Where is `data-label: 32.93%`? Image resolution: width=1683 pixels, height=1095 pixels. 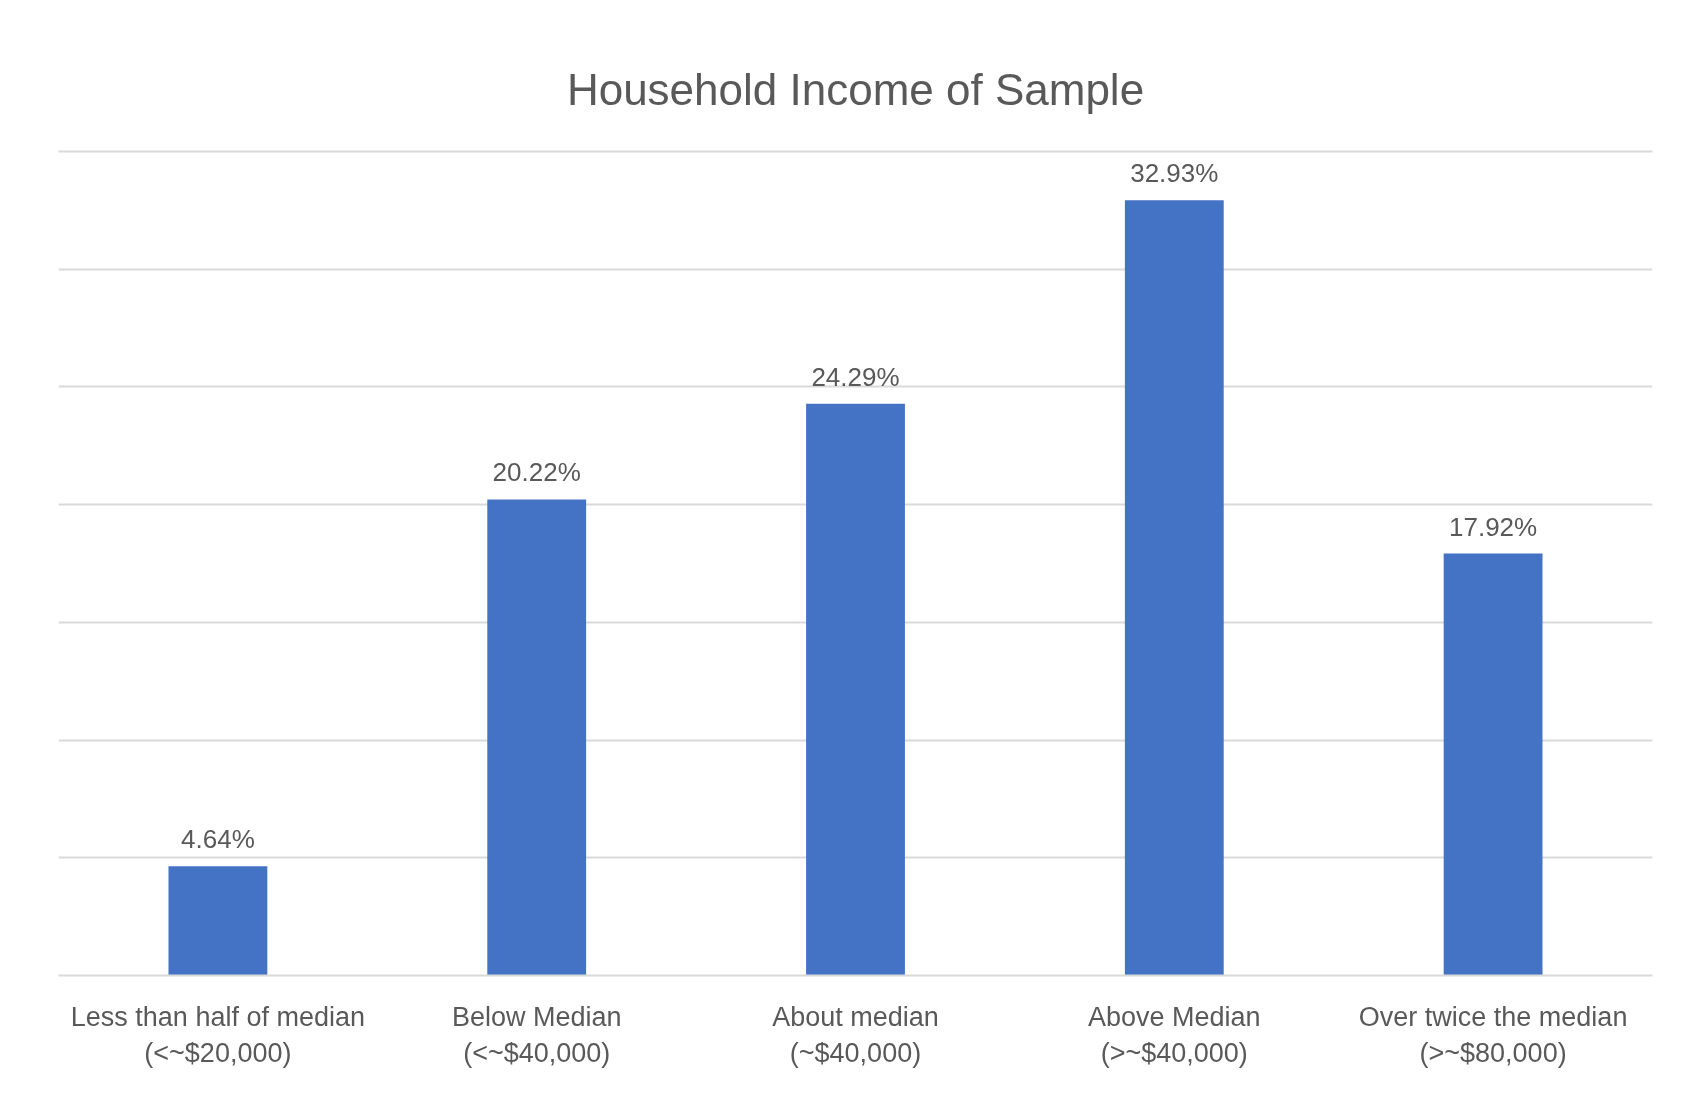 data-label: 32.93% is located at coordinates (1174, 173).